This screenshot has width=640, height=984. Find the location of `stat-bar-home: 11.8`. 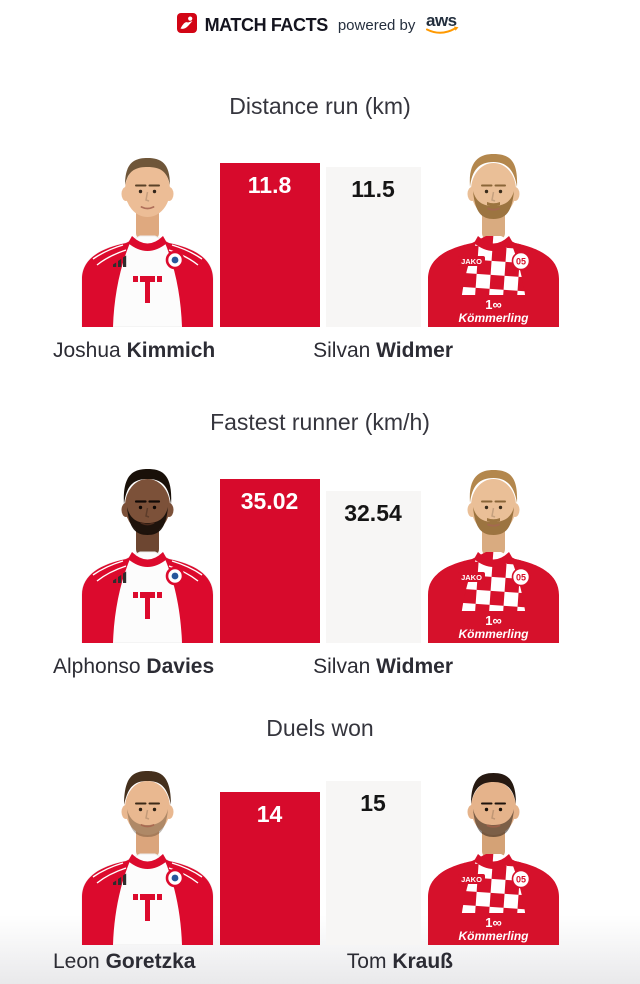

stat-bar-home: 11.8 is located at coordinates (269, 245).